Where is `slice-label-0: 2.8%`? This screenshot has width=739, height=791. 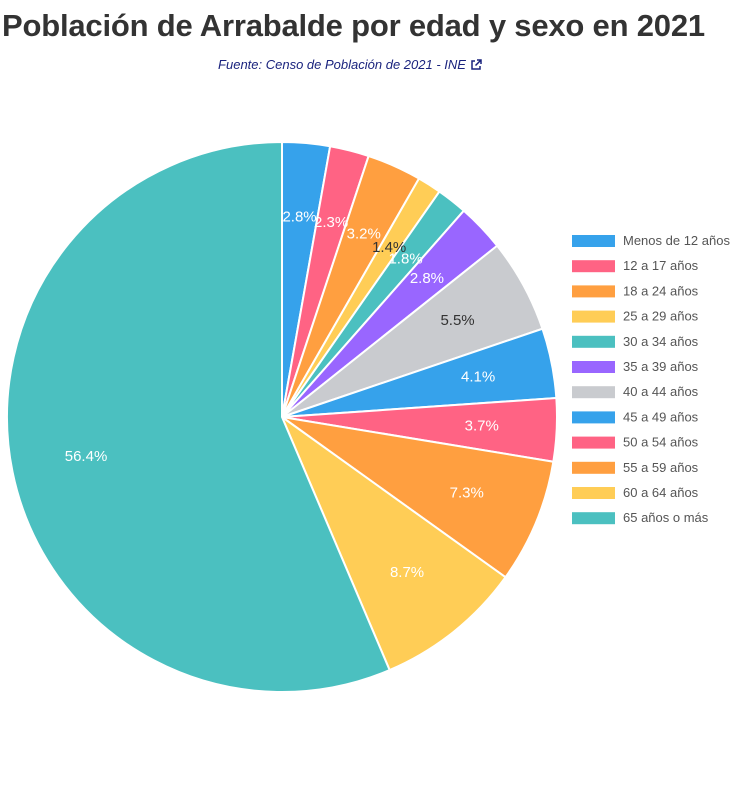 slice-label-0: 2.8% is located at coordinates (299, 217).